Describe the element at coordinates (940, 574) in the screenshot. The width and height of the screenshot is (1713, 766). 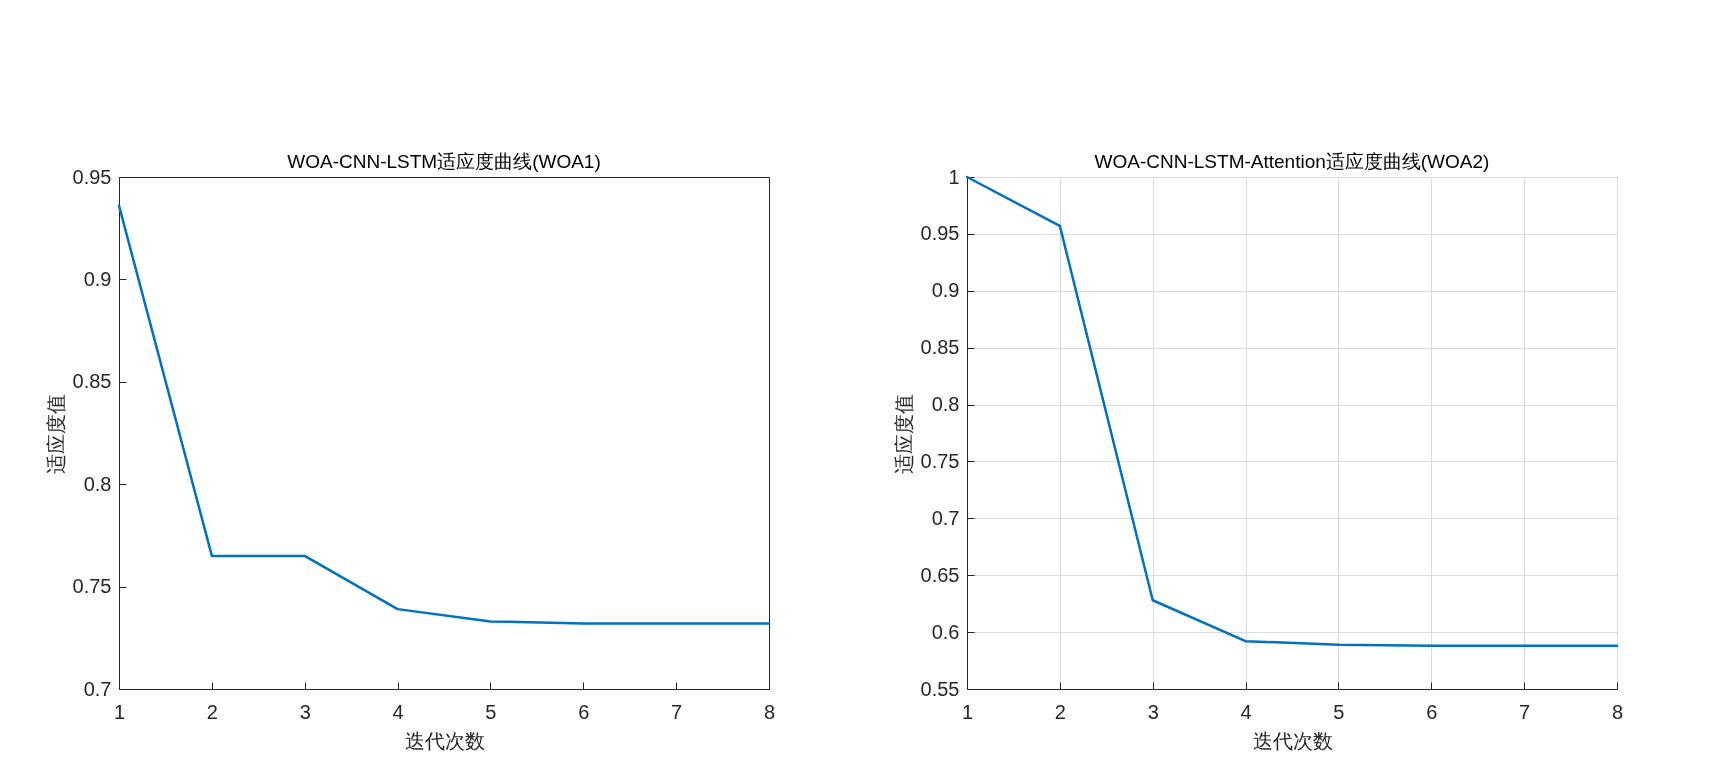
I see `y-tick-label: 0.65` at that location.